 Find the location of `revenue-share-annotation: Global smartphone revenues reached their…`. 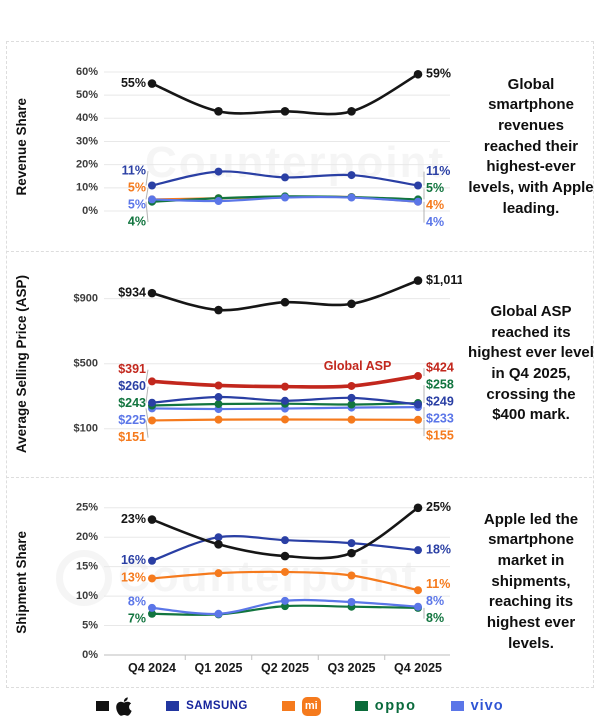

revenue-share-annotation: Global smartphone revenues reached their… is located at coordinates (531, 146).